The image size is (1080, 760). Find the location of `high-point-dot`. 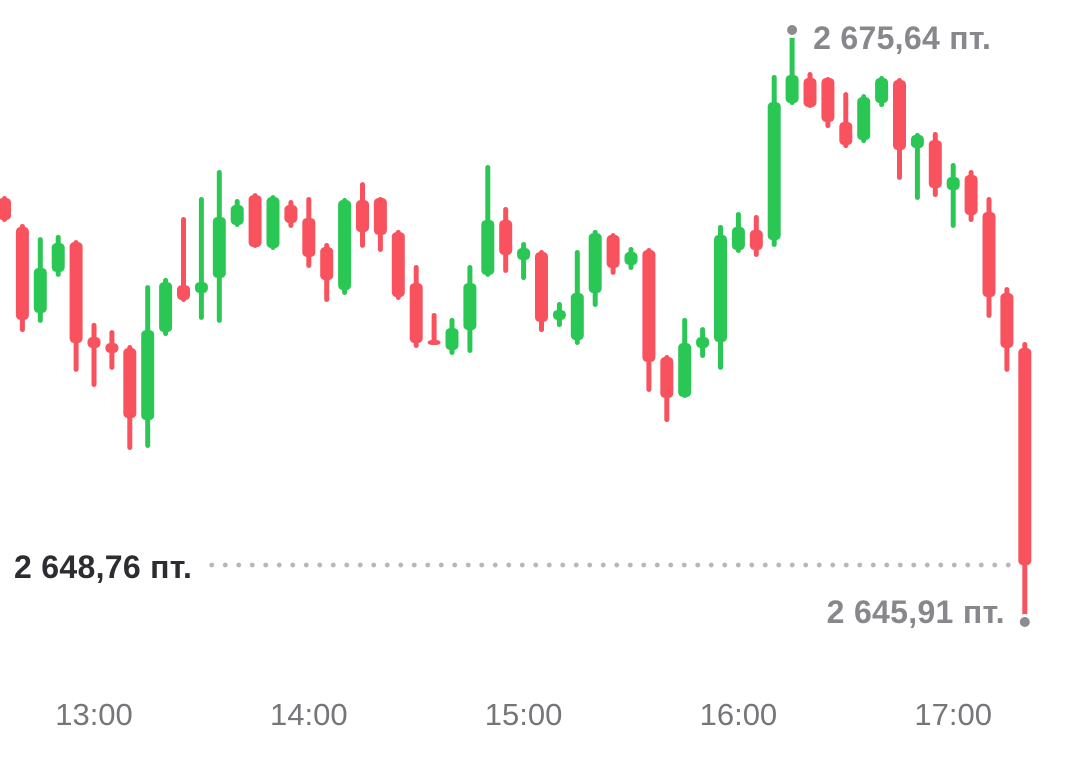

high-point-dot is located at coordinates (792, 29).